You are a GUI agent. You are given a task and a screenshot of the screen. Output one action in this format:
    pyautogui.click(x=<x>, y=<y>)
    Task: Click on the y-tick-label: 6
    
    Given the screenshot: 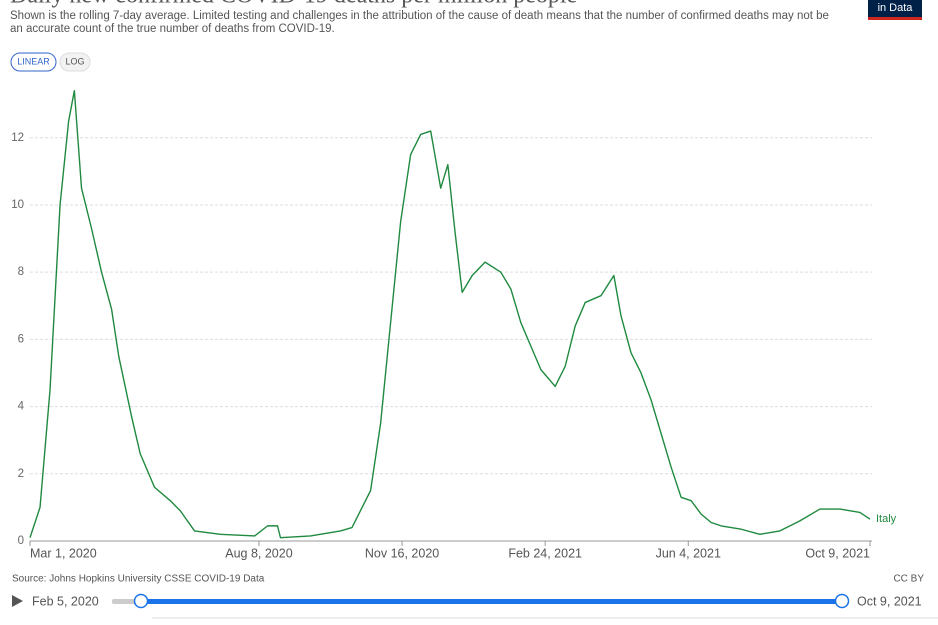 What is the action you would take?
    pyautogui.click(x=21, y=339)
    